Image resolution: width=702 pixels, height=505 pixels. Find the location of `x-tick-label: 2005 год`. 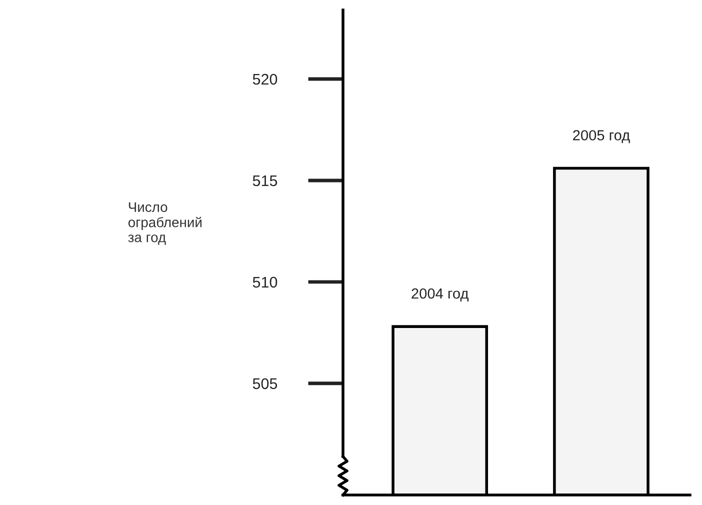

x-tick-label: 2005 год is located at coordinates (601, 137).